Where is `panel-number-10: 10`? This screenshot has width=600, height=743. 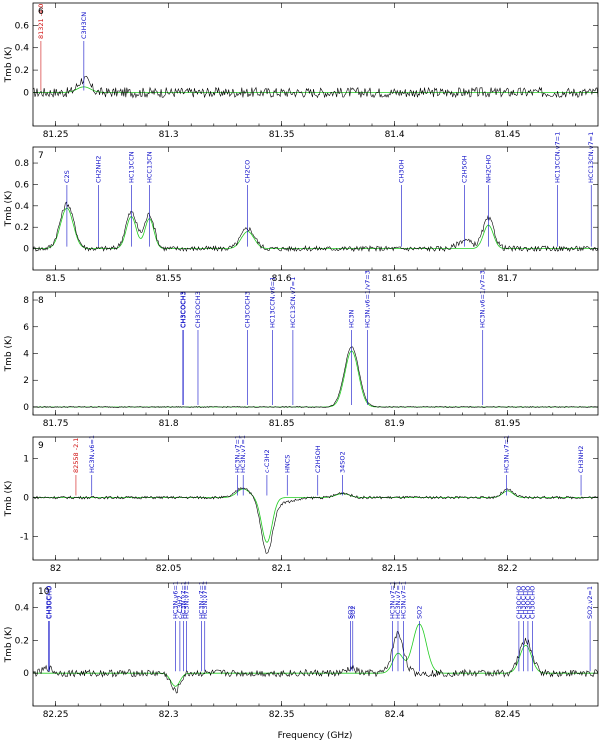 panel-number-10: 10 is located at coordinates (44, 592).